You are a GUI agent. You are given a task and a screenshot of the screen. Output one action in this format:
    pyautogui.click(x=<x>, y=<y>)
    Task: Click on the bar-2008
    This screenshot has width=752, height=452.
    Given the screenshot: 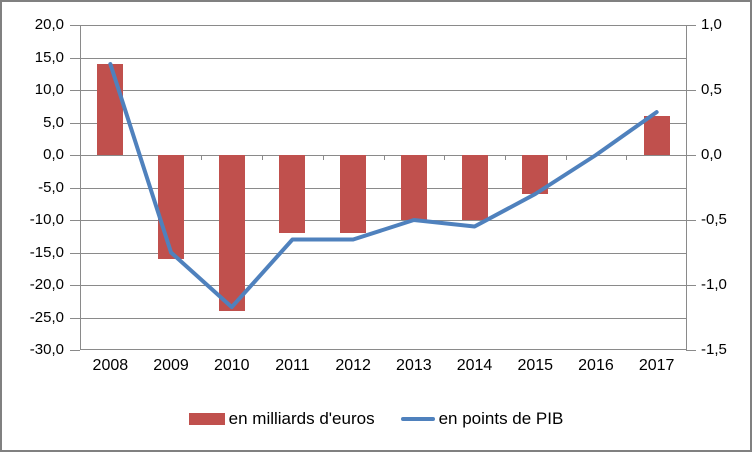 What is the action you would take?
    pyautogui.click(x=110, y=109)
    